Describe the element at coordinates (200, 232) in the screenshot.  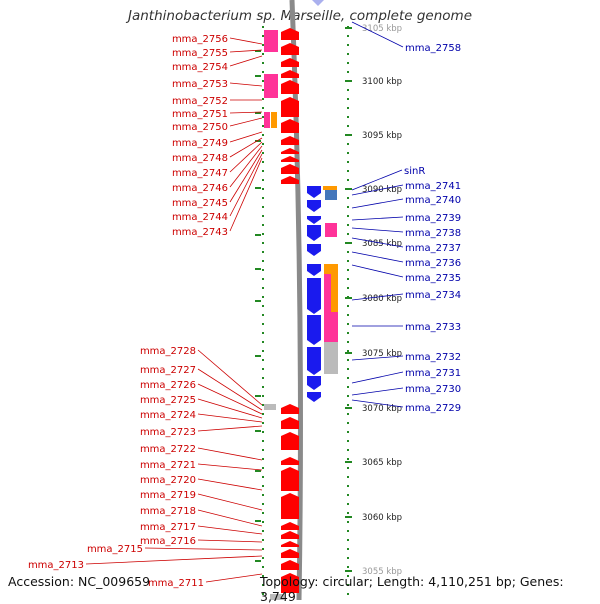
I see `gene-label-mma_2743: mma_2743` at that location.